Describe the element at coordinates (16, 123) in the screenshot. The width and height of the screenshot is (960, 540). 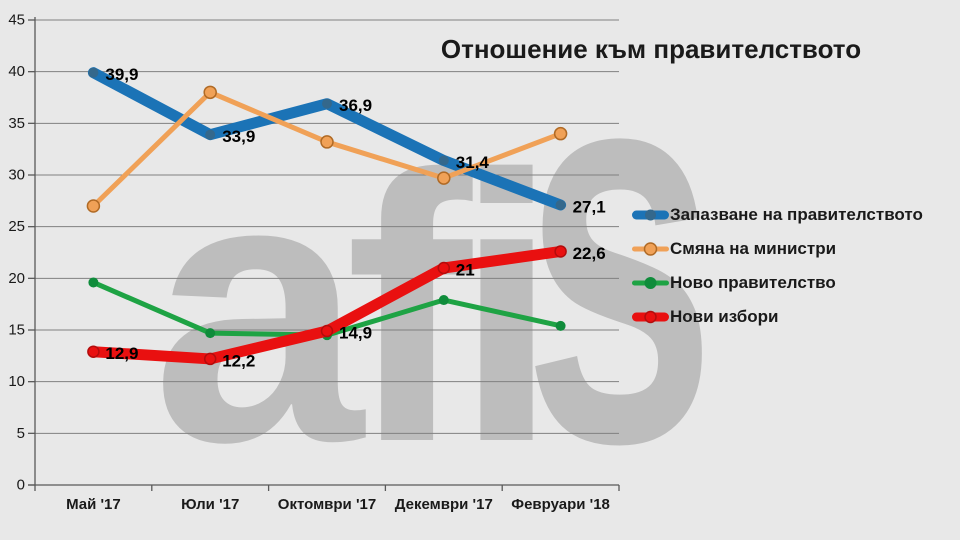
I see `y-axis-tick-label: 35` at that location.